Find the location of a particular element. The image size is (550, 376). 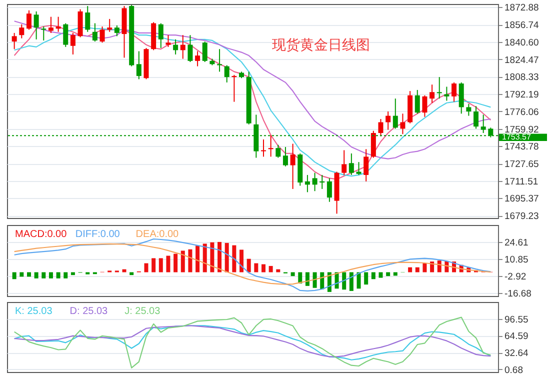

y-tick-label: 64.59 is located at coordinates (516, 336).